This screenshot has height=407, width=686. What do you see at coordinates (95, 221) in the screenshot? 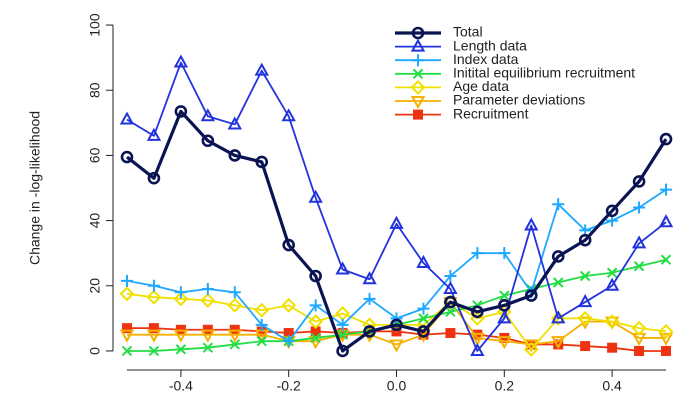
I see `y-tick-label: 40` at bounding box center [95, 221].